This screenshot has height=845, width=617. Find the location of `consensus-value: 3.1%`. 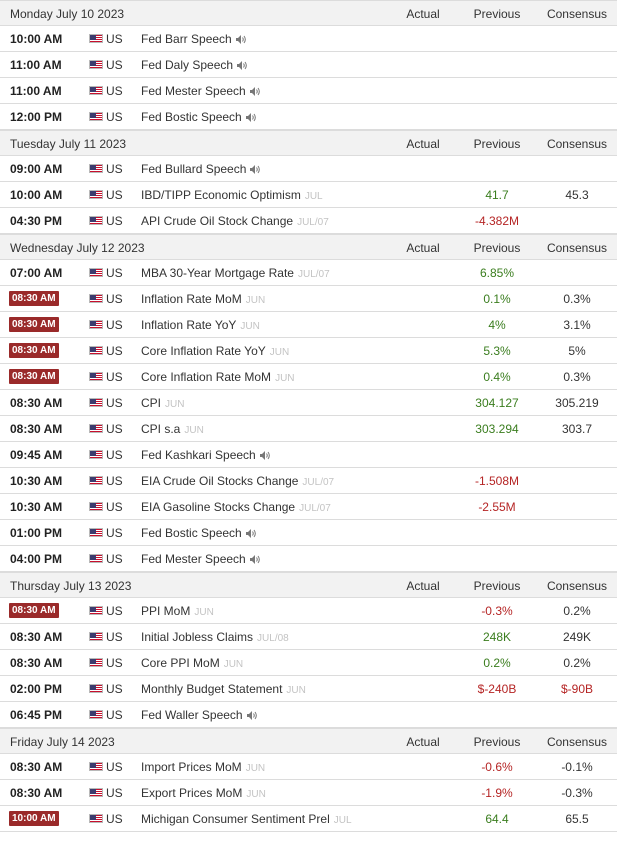

consensus-value: 3.1% is located at coordinates (577, 325).